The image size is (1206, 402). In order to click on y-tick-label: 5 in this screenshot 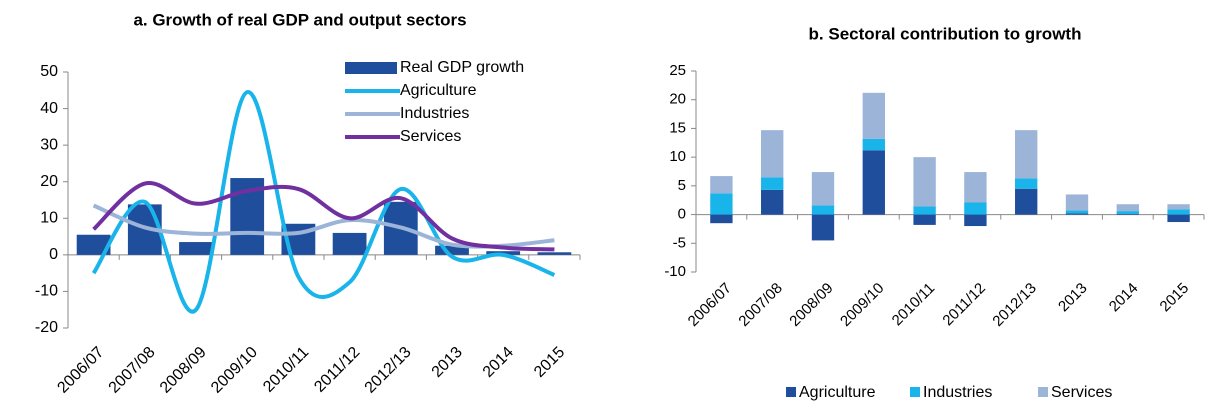, I will do `click(682, 185)`.